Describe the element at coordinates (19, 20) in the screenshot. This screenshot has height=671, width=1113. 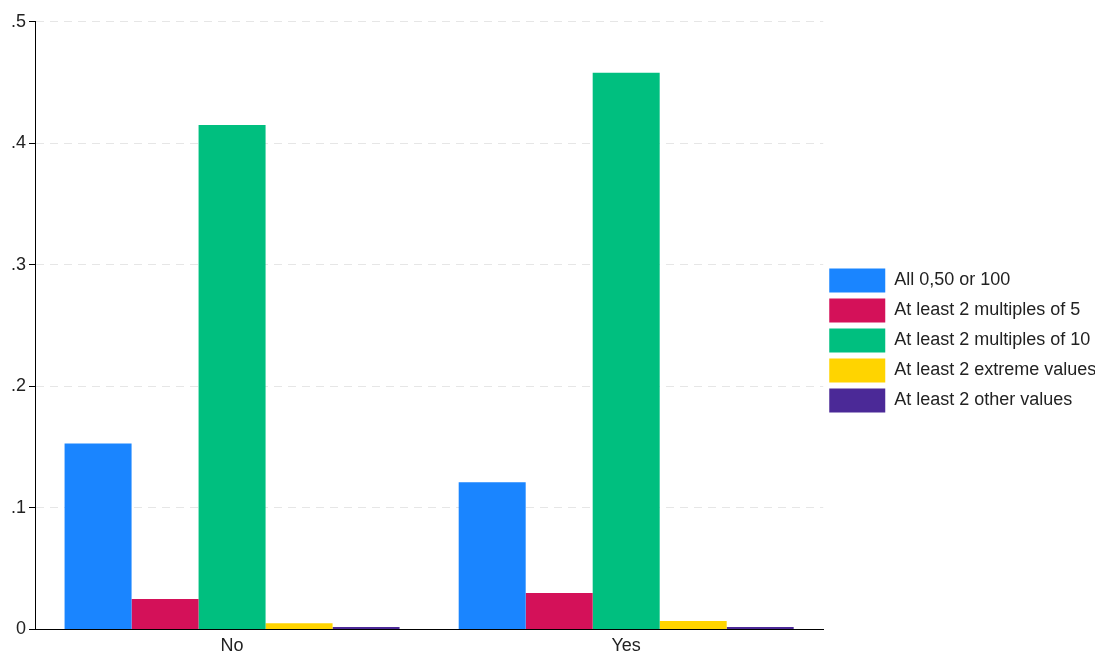
I see `y-tick-label: .5` at that location.